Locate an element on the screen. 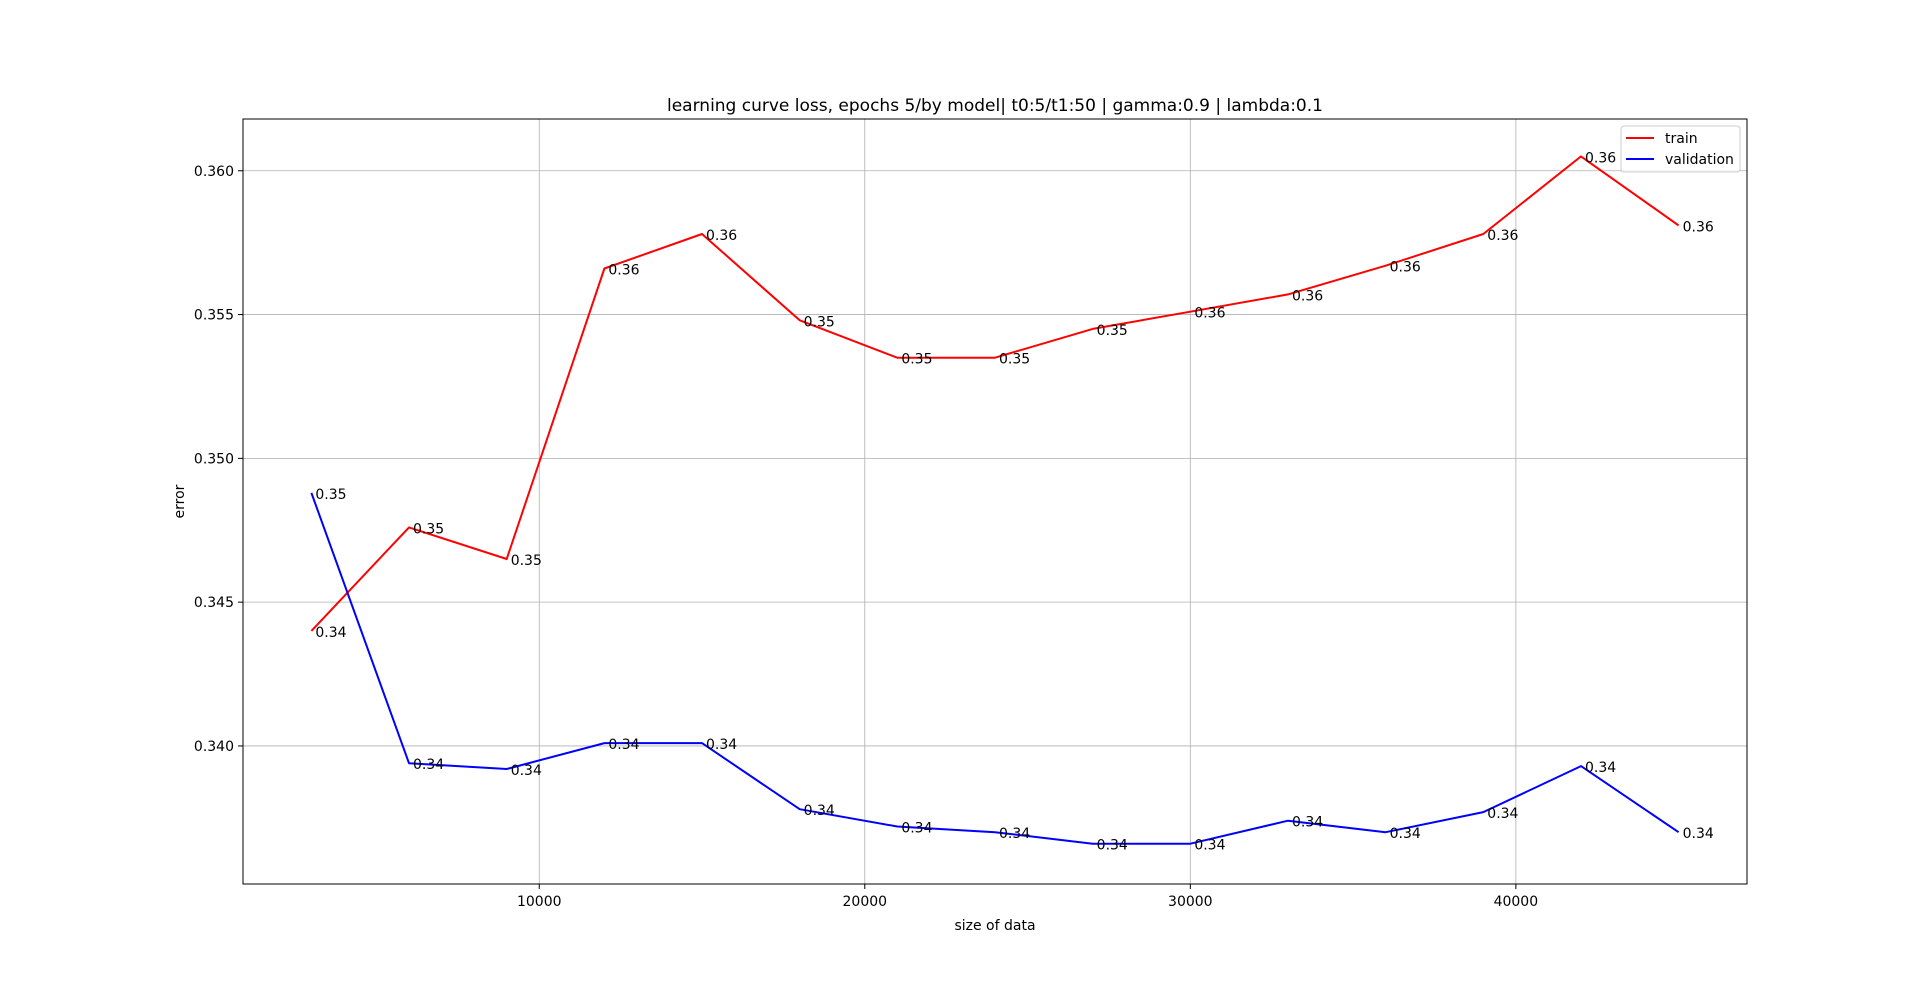 This screenshot has height=982, width=1920. legend: train validation is located at coordinates (1680, 149).